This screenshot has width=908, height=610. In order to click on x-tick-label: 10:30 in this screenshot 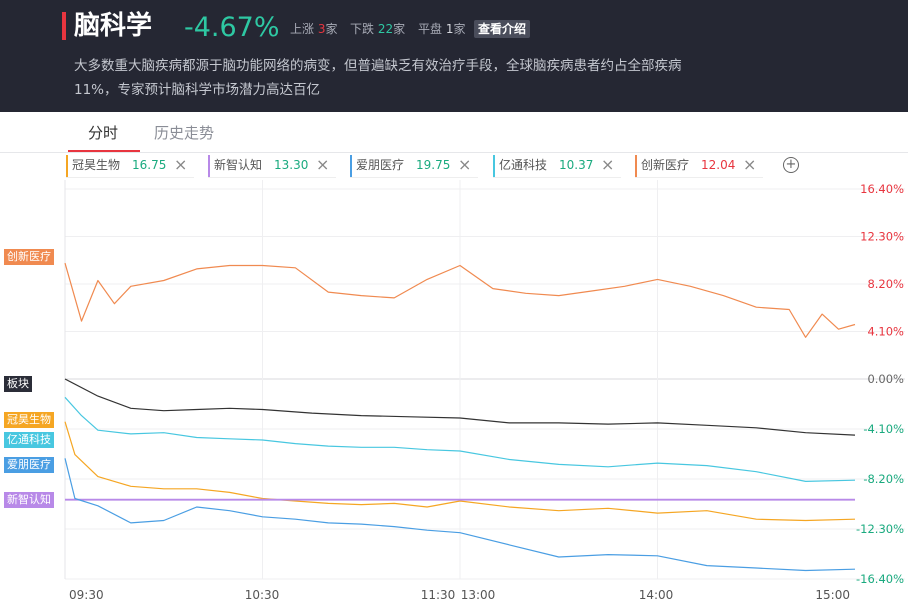, I will do `click(262, 595)`.